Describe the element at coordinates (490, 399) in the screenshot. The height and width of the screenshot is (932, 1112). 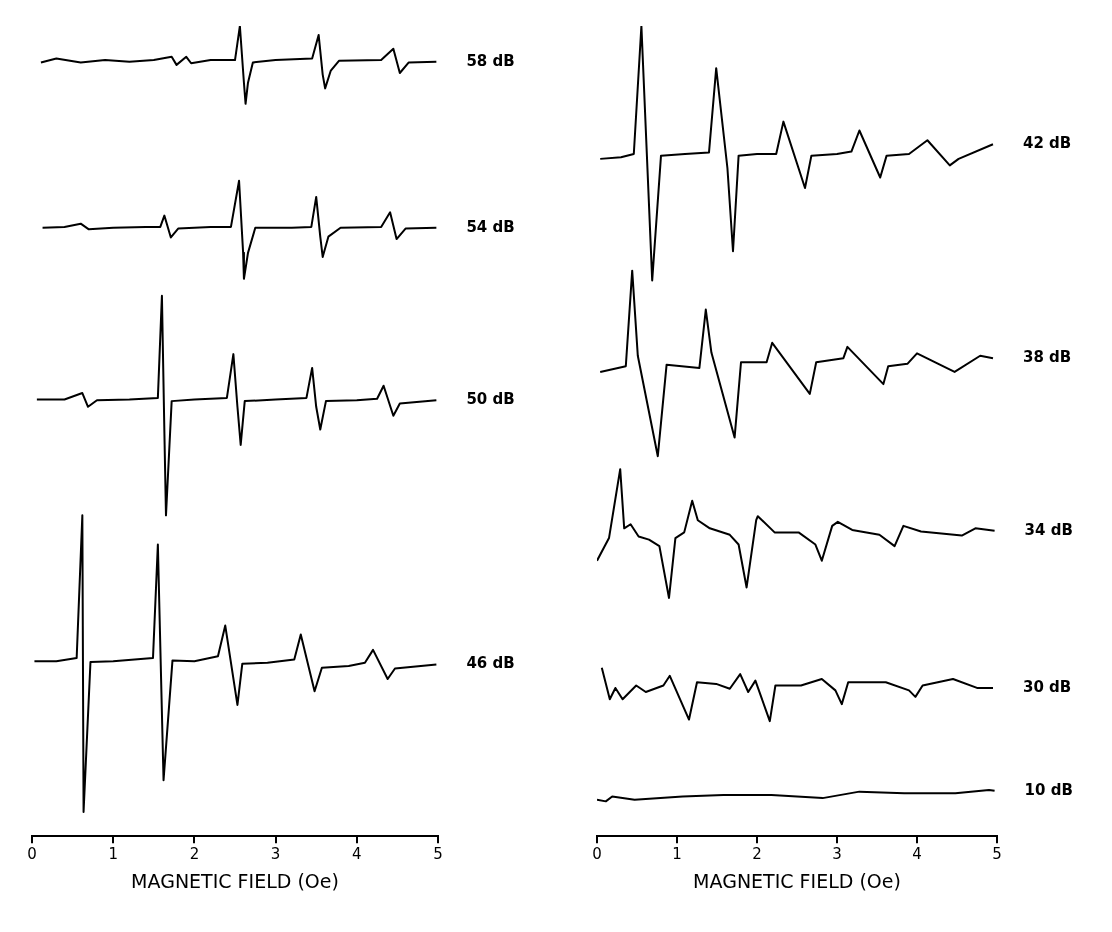
I see `text: 50 dB` at that location.